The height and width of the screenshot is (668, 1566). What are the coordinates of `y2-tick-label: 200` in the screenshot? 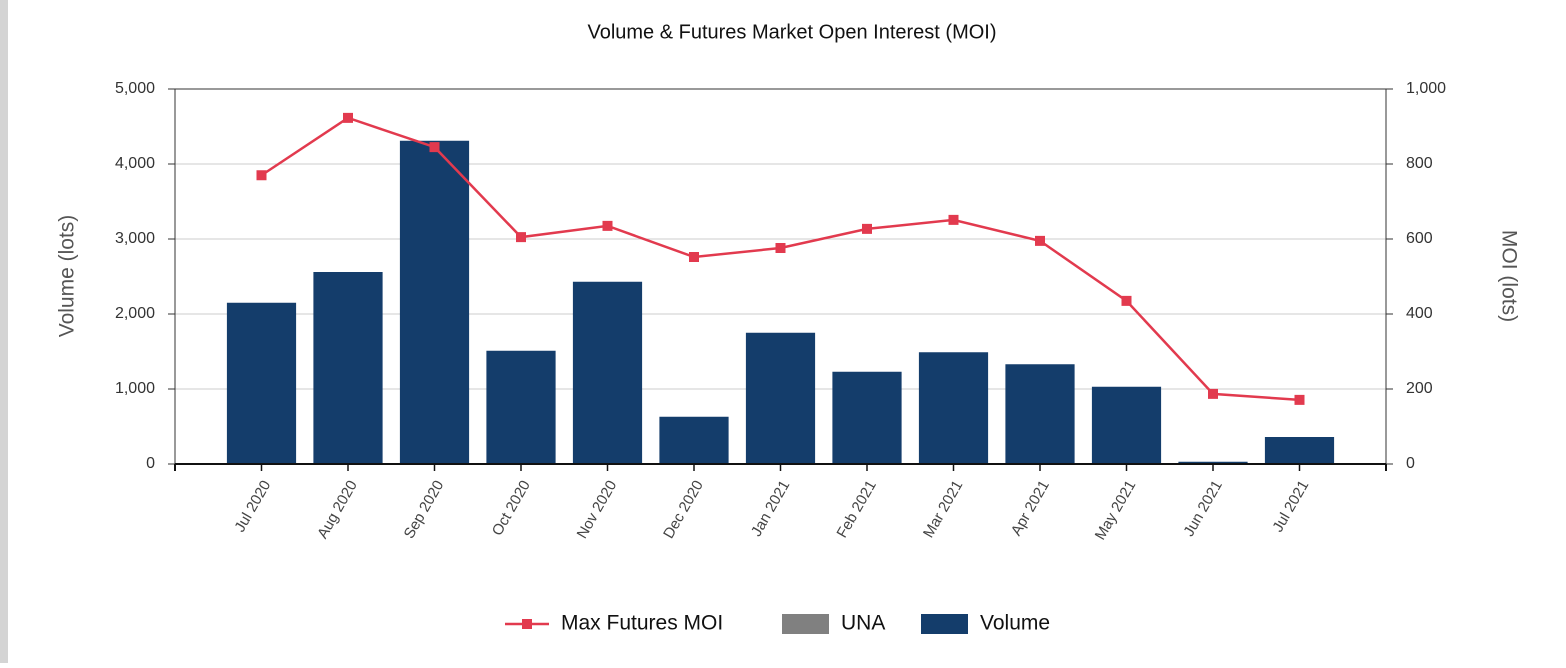 It's located at (1419, 388).